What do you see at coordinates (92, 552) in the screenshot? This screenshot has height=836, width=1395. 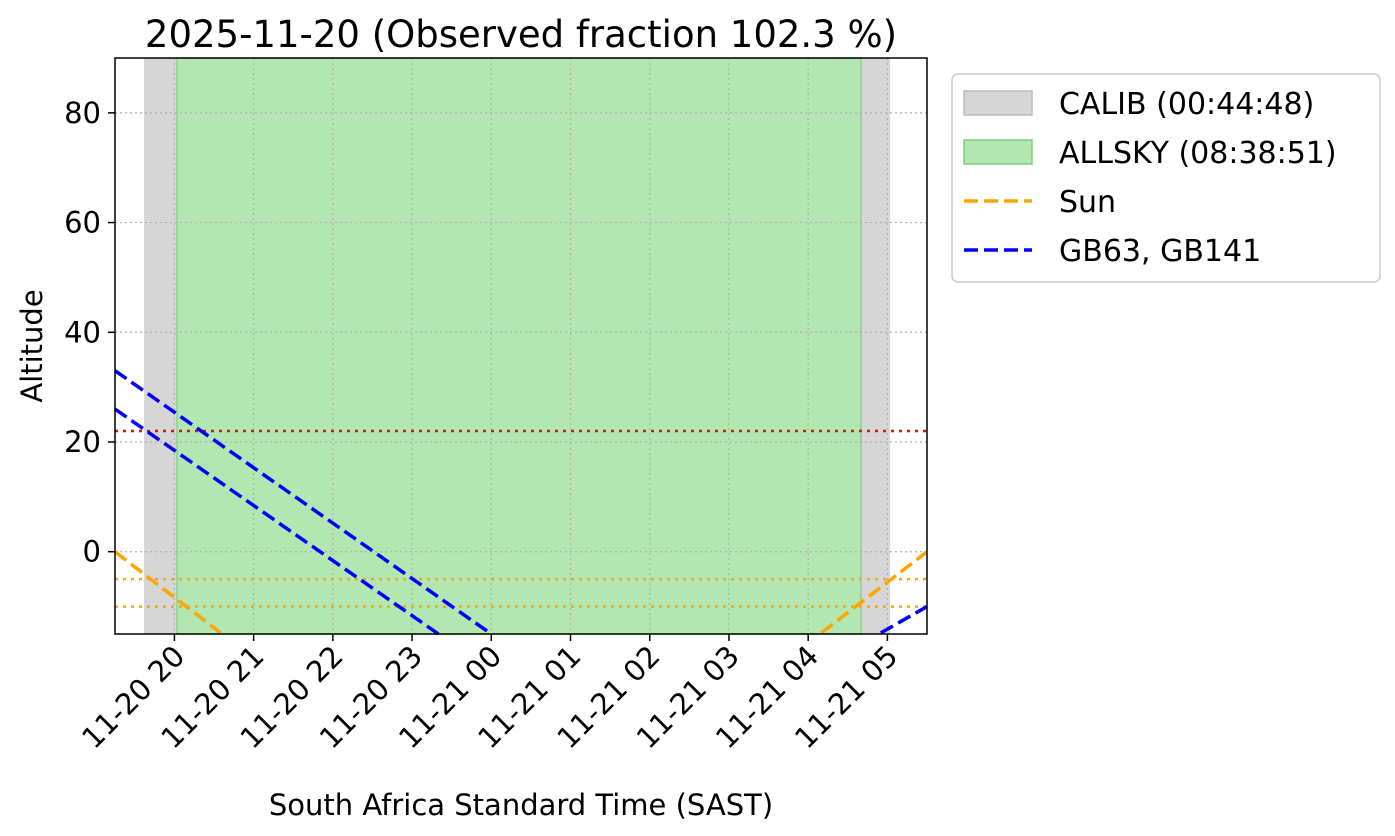 I see `y-tick-label: 0` at bounding box center [92, 552].